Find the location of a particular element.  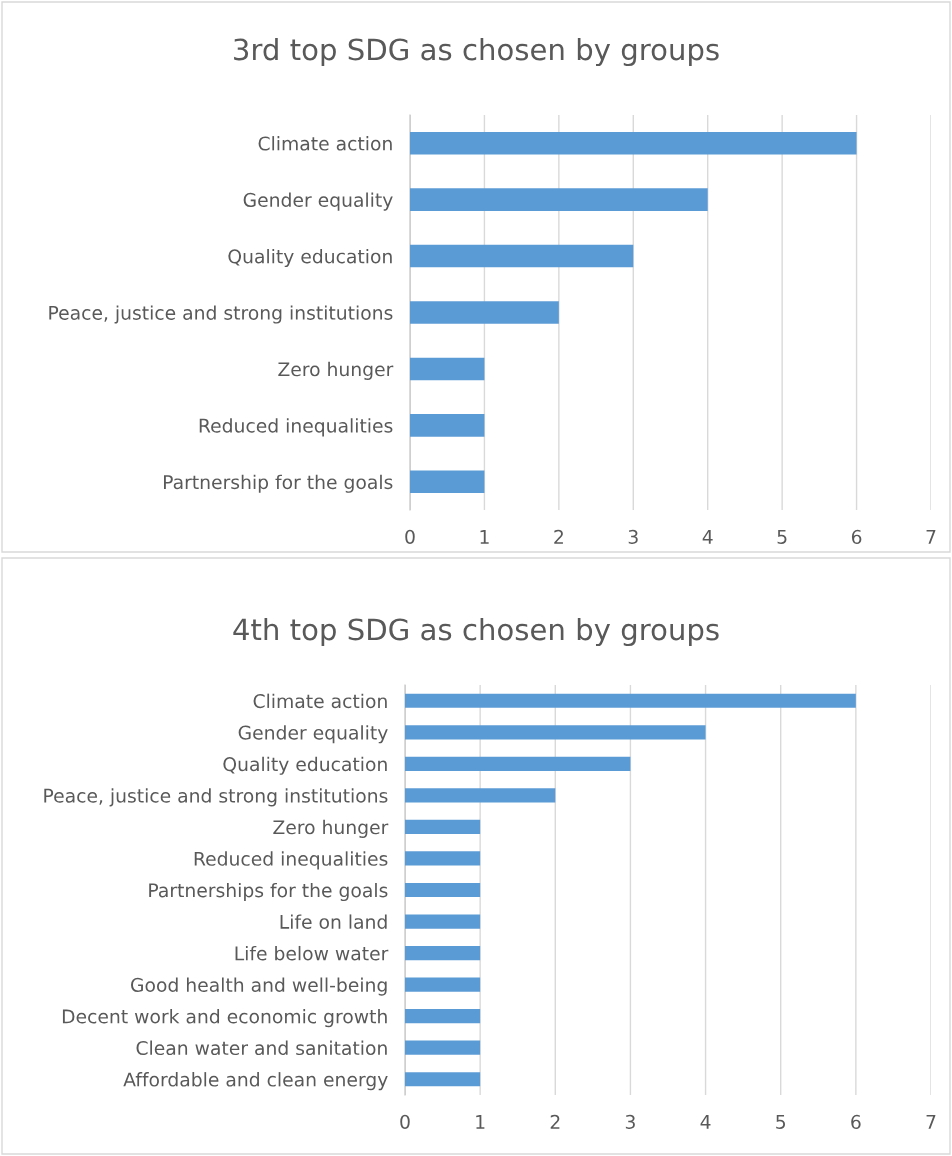

y-tick-label: Good health and well-being is located at coordinates (259, 986).